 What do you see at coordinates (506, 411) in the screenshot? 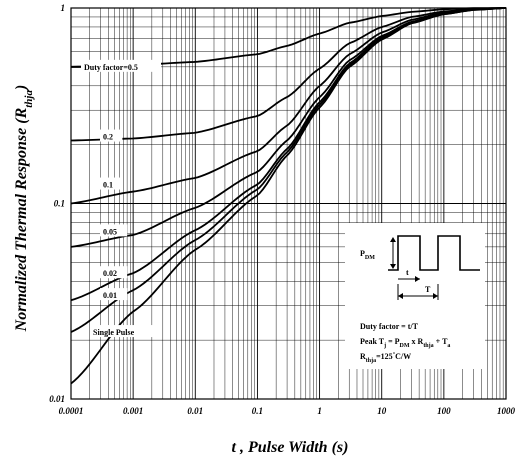
I see `x-tick-label: 1000` at bounding box center [506, 411].